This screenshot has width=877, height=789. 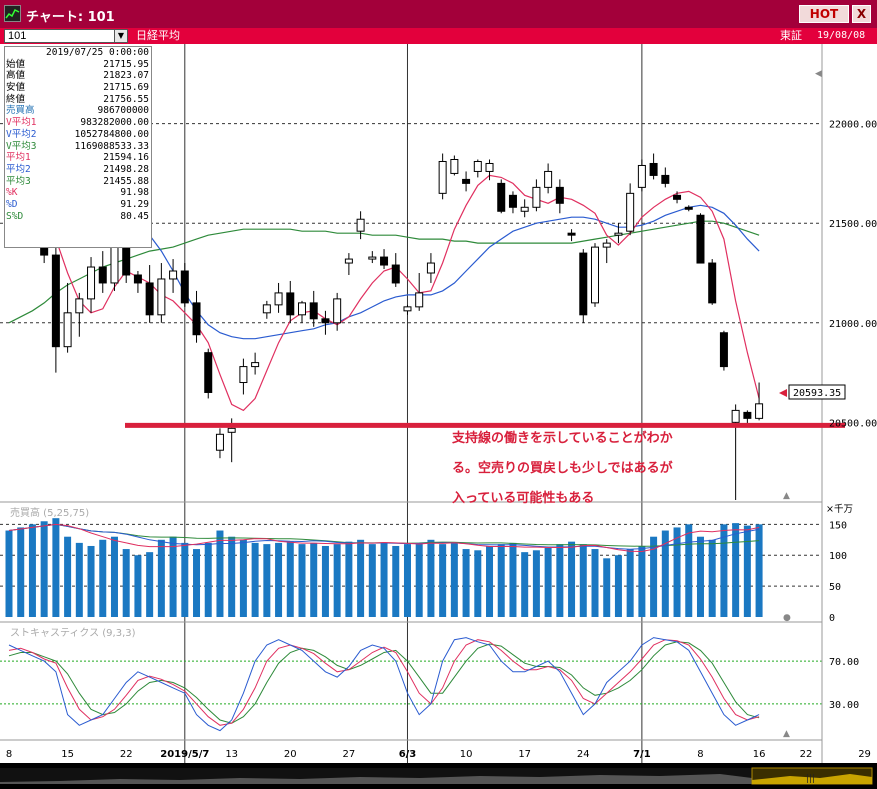 I want to click on stoch-sd-line, so click(x=384, y=682).